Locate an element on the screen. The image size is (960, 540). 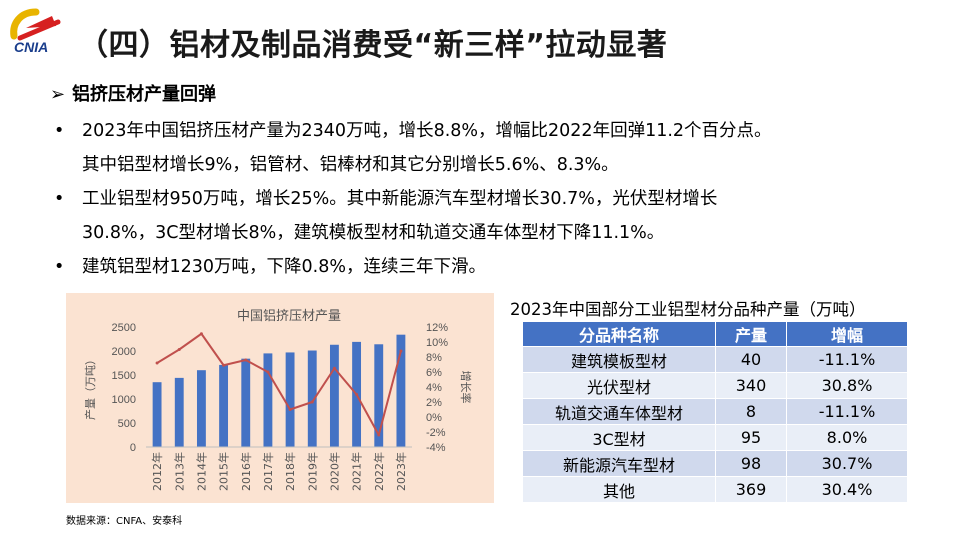
y-tick-label: 1000 is located at coordinates (124, 400).